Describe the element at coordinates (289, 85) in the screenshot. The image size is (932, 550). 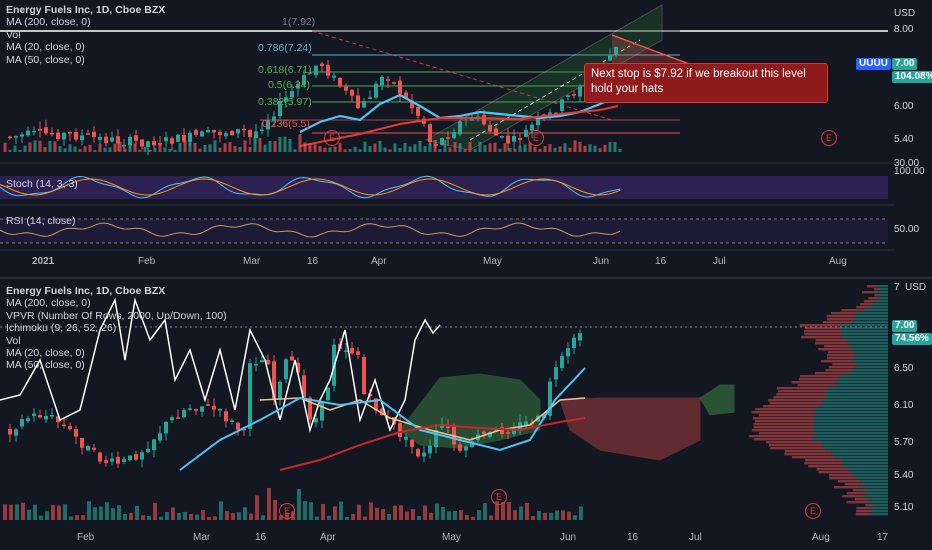
I see `fib-label-05: 0.5(6.34)` at that location.